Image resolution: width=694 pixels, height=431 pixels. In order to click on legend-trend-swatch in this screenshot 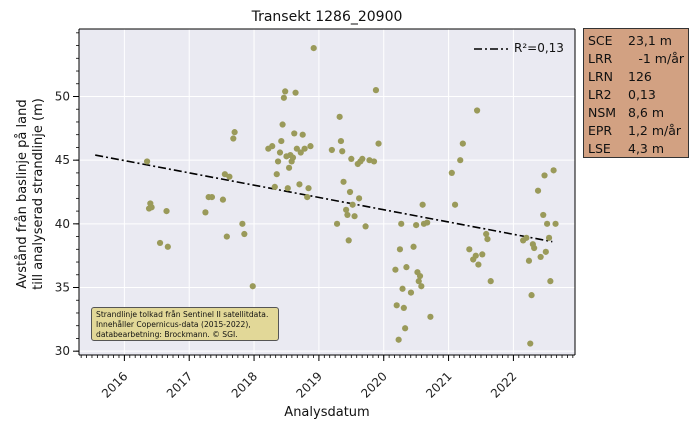, I will do `click(491, 49)`.